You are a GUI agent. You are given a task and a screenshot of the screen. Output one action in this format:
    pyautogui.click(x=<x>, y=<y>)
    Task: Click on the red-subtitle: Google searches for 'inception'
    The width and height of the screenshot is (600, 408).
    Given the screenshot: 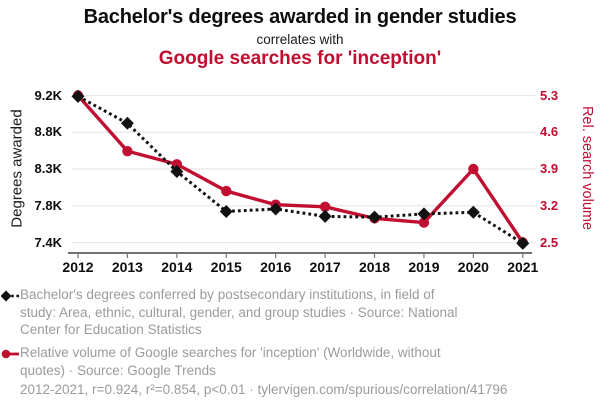 What is the action you would take?
    pyautogui.click(x=300, y=58)
    